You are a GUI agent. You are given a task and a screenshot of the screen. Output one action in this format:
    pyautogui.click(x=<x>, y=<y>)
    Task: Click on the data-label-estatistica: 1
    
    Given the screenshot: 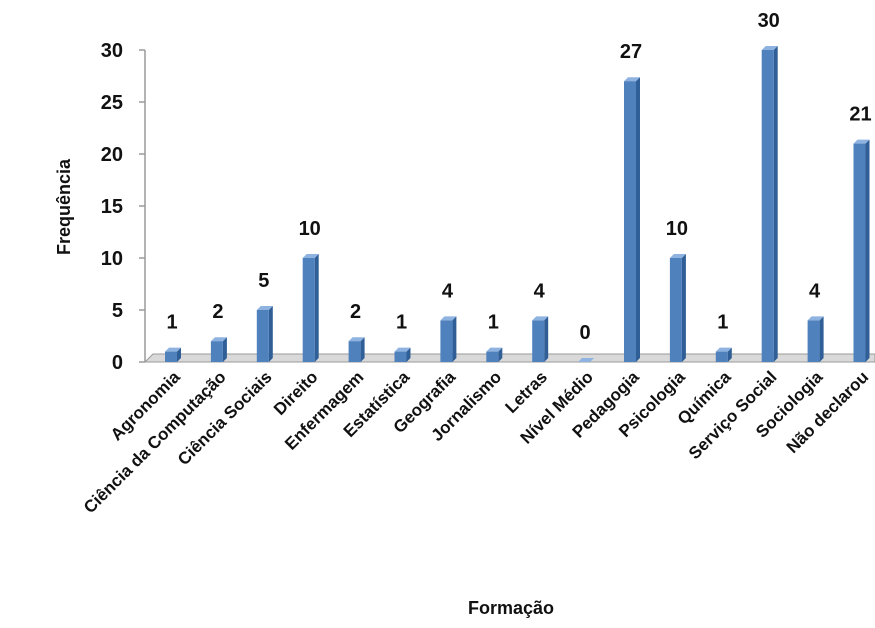 What is the action you would take?
    pyautogui.click(x=401, y=323)
    